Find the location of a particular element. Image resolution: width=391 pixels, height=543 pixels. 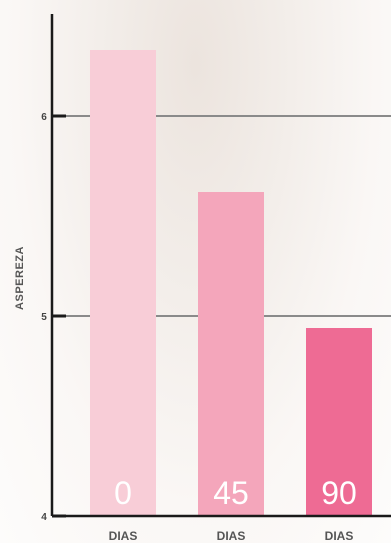

y-tick-label-4: 4 is located at coordinates (44, 517).